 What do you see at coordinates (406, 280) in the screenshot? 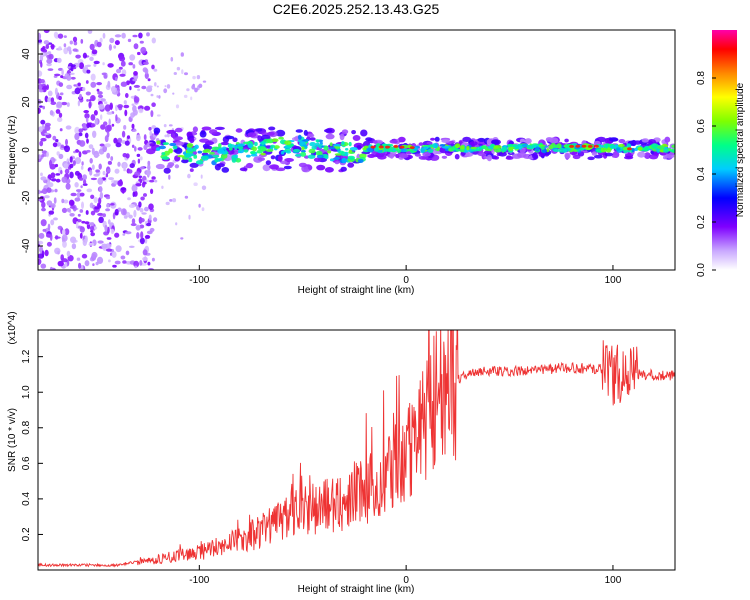
I see `spectrogram-xtick-label: 0` at bounding box center [406, 280].